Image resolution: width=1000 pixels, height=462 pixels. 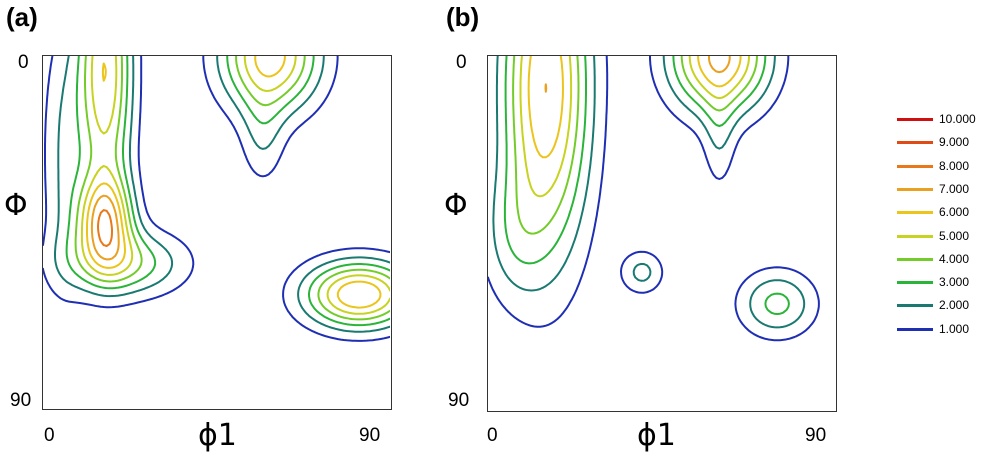 I want to click on legend-entry-7: 7.000, so click(x=948, y=189).